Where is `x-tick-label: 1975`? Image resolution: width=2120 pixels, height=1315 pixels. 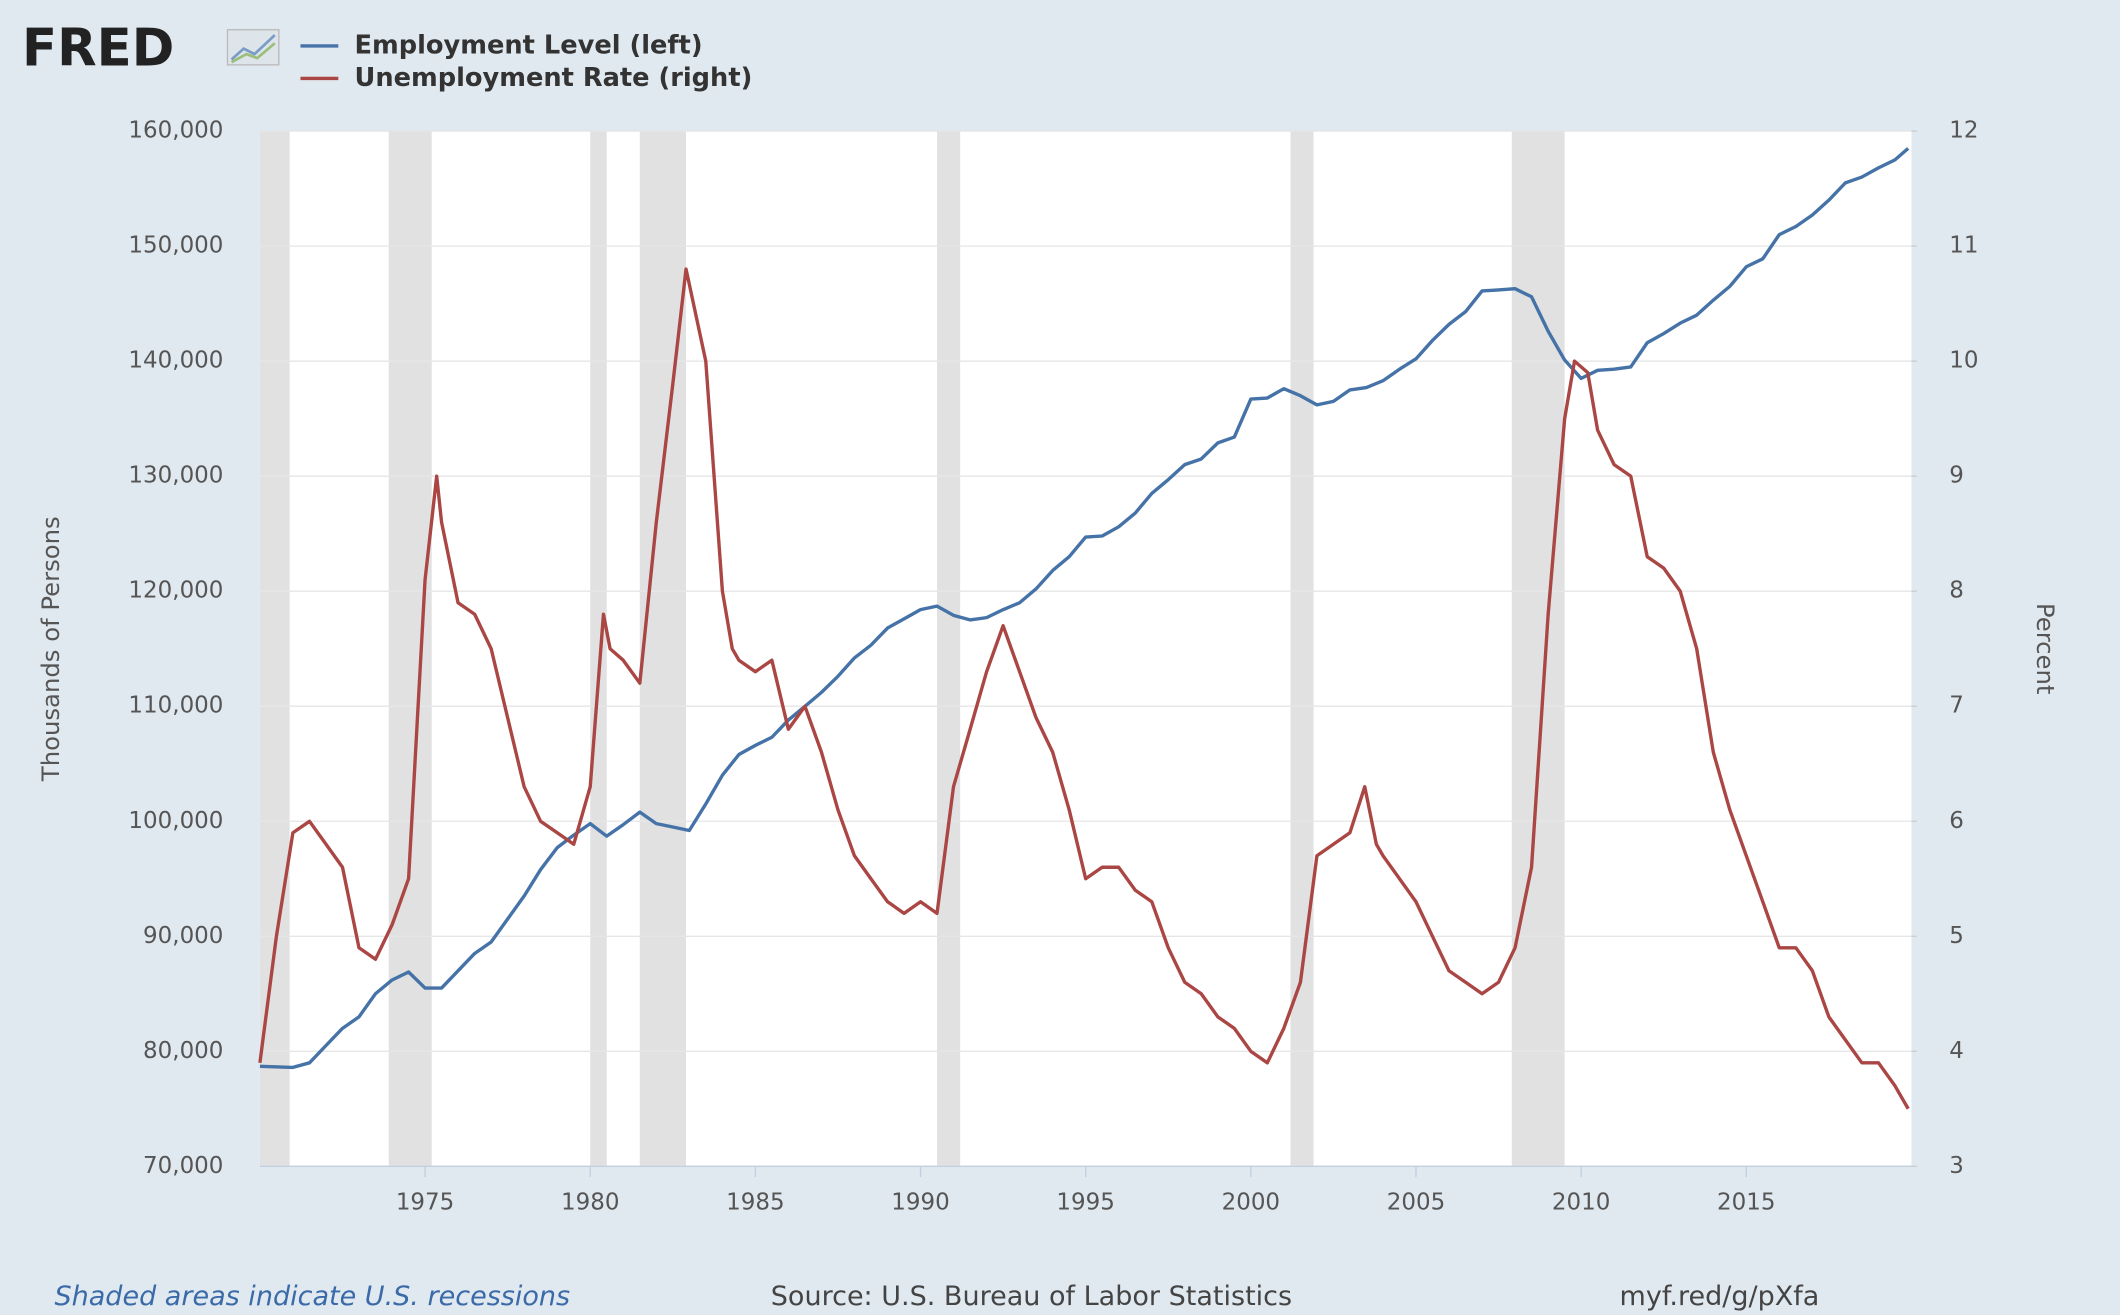
x-tick-label: 1975 is located at coordinates (425, 1202).